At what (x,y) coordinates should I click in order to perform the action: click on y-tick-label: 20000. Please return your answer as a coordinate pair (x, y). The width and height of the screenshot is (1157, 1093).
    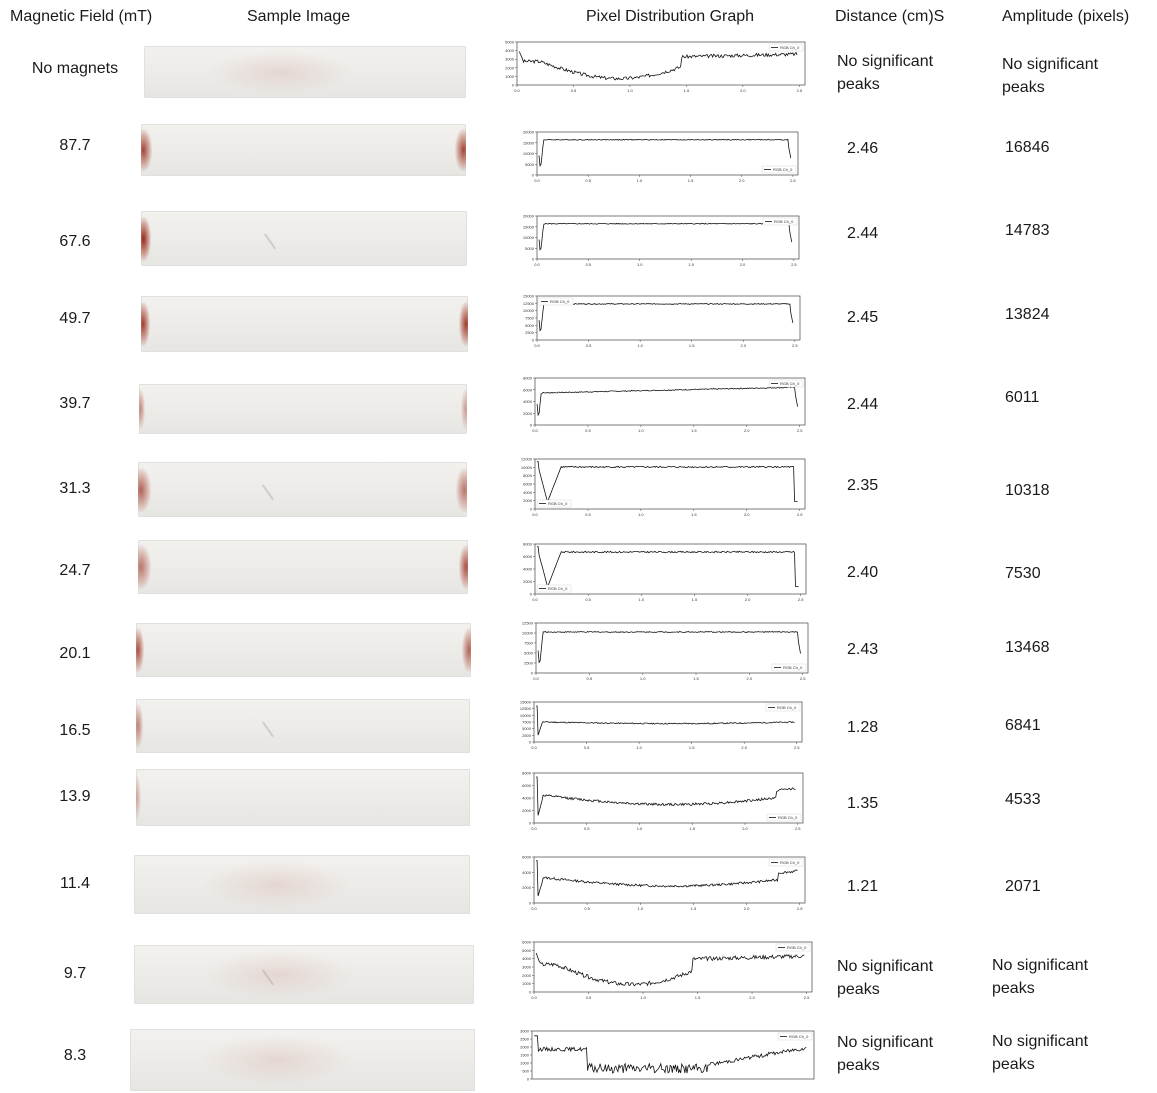
    Looking at the image, I should click on (529, 216).